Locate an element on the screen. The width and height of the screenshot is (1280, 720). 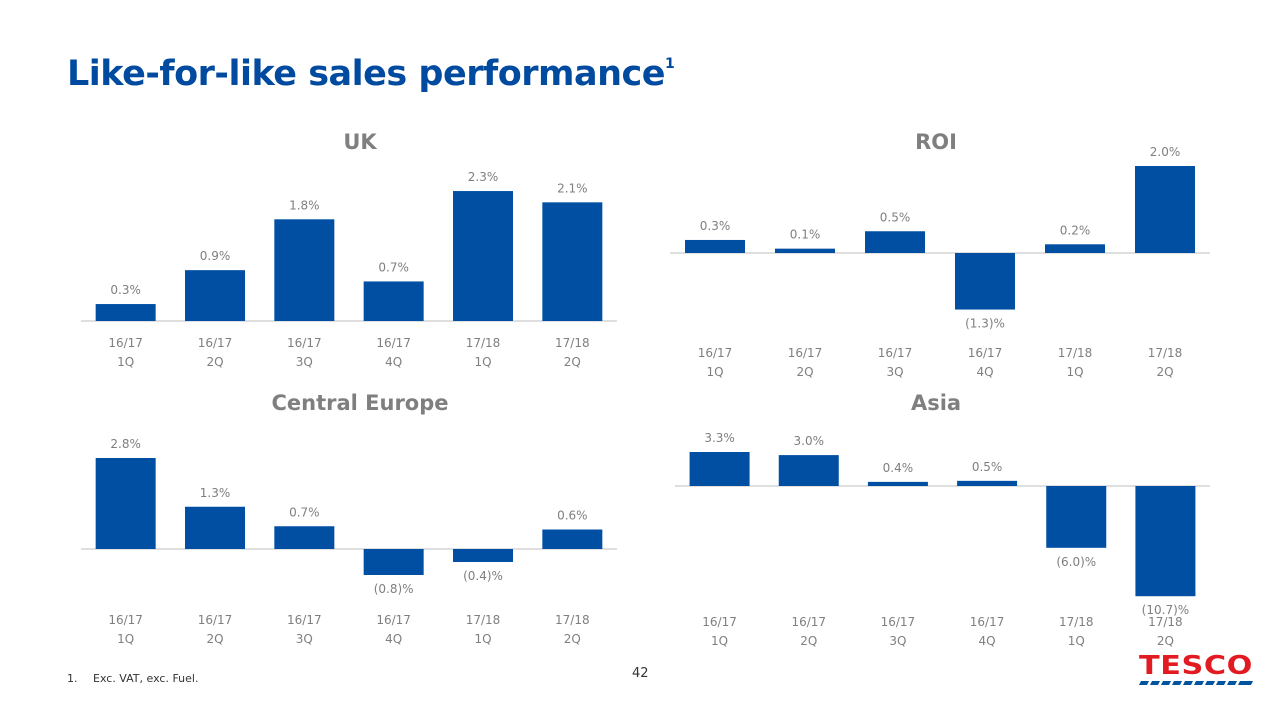
roi-data-label: 2.0% is located at coordinates (1165, 152).